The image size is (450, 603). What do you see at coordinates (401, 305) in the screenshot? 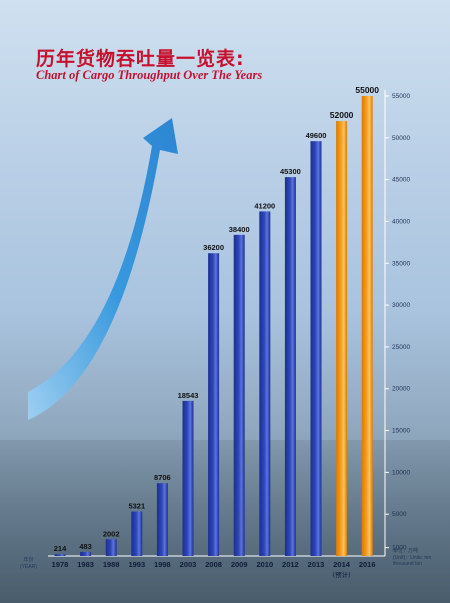
I see `y-tick-label: 30000` at bounding box center [401, 305].